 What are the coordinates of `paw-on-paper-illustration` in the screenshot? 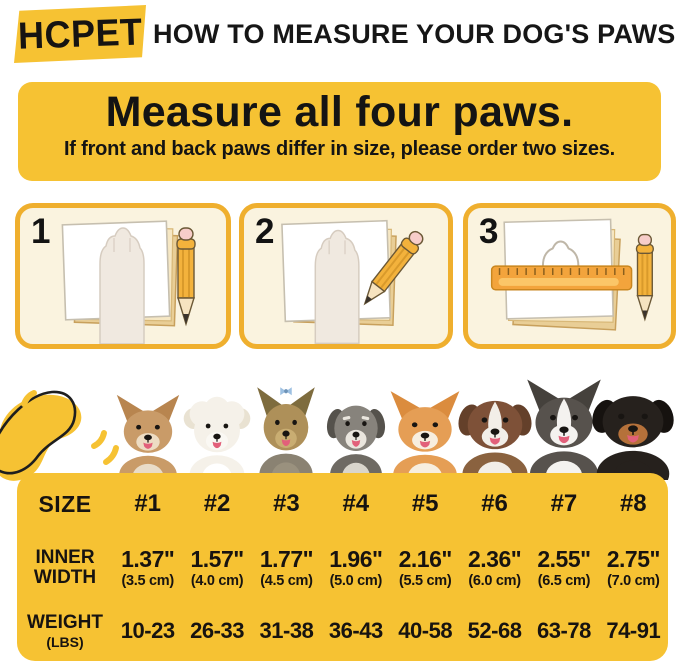 It's located at (128, 282).